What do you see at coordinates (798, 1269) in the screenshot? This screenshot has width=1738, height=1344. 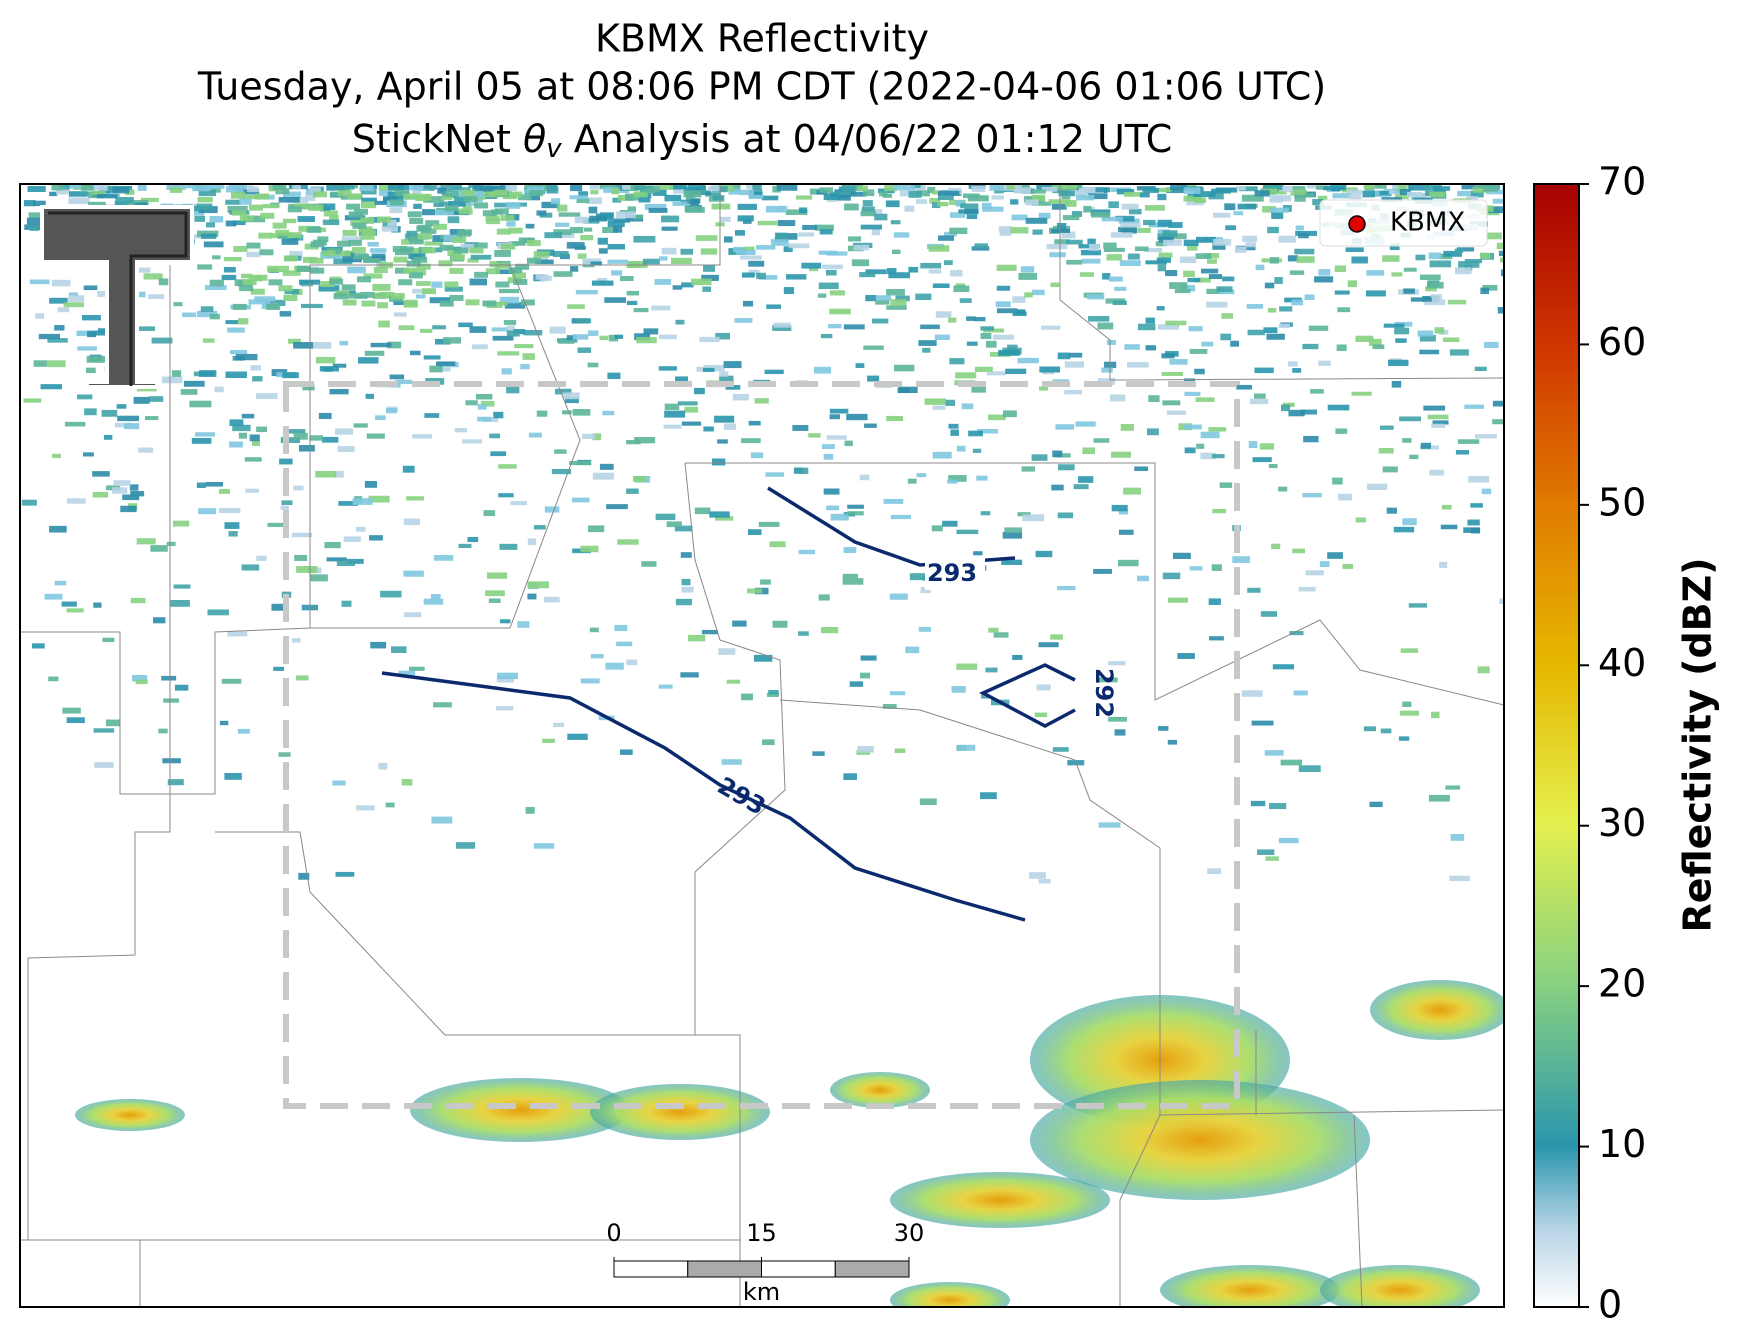 I see `scale-segment` at bounding box center [798, 1269].